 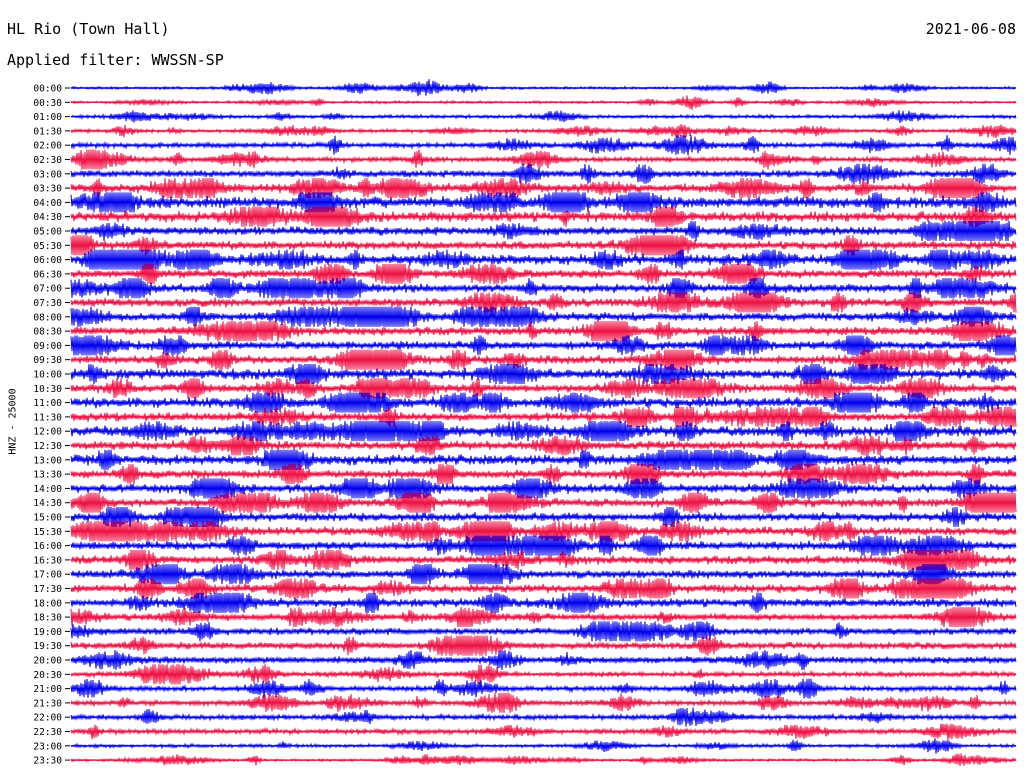 What do you see at coordinates (47, 446) in the screenshot?
I see `row-time-label: 12:30` at bounding box center [47, 446].